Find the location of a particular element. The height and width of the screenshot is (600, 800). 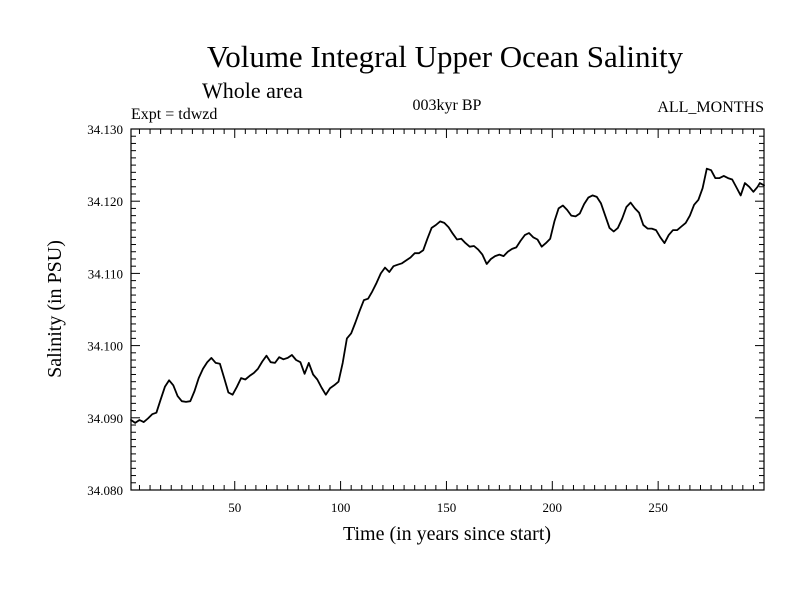

y-tick-label: 34.110 is located at coordinates (105, 273).